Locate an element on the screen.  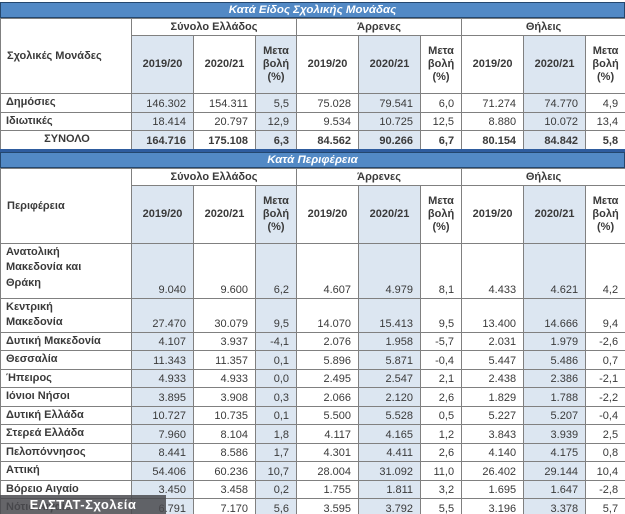
row-label: Στερεά Ελλάδα is located at coordinates (66, 434).